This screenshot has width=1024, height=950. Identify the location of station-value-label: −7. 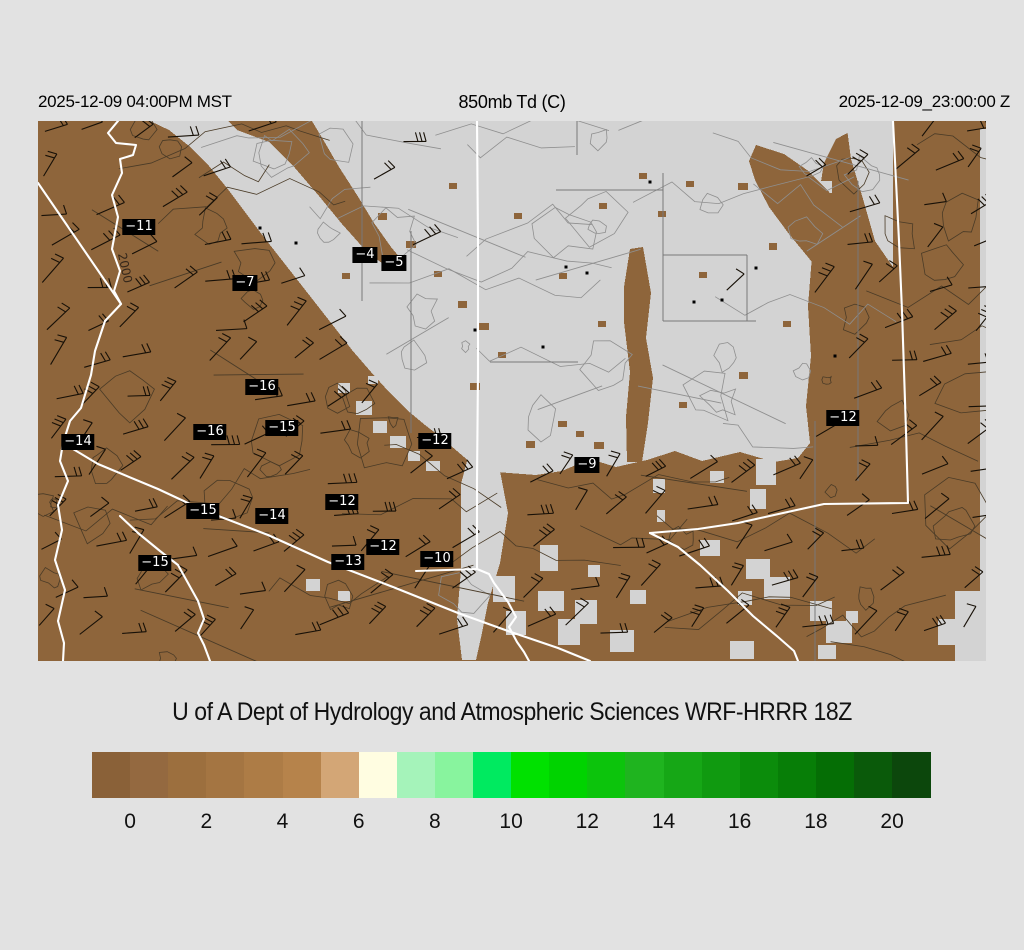
(245, 283).